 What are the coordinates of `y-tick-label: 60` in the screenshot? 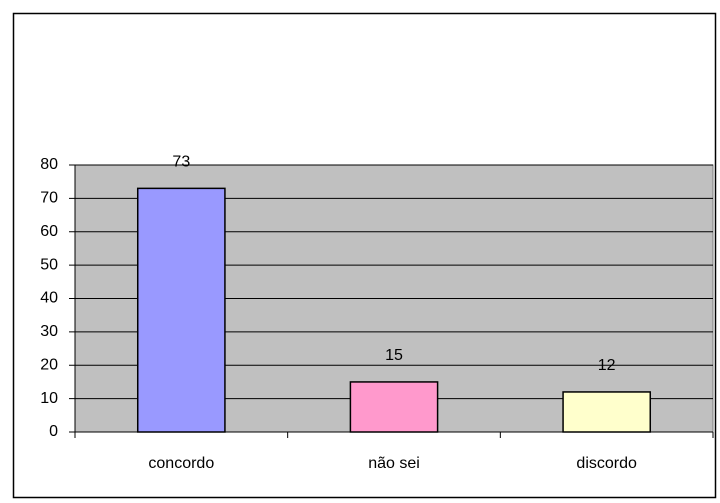 It's located at (49, 231).